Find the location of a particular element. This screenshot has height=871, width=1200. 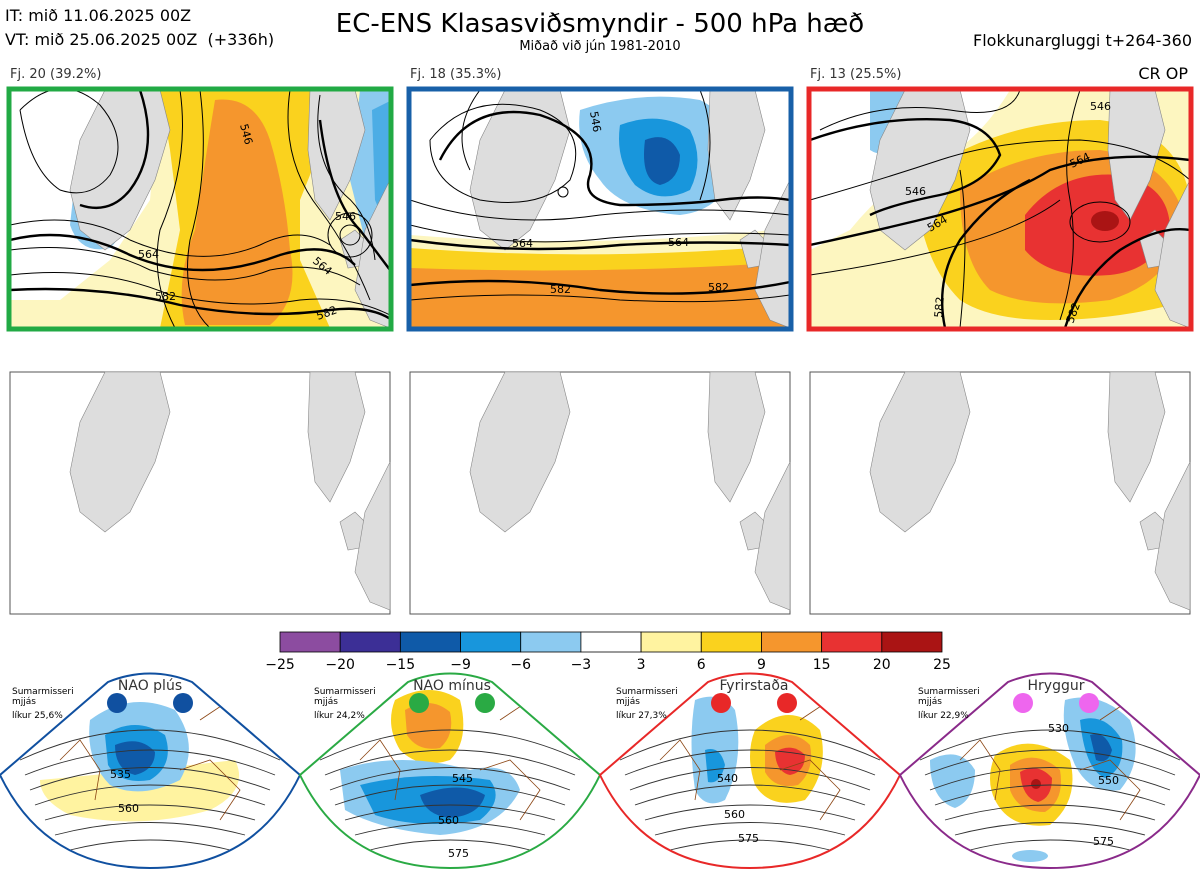

colorbar-tick-label: 6 is located at coordinates (701, 665).